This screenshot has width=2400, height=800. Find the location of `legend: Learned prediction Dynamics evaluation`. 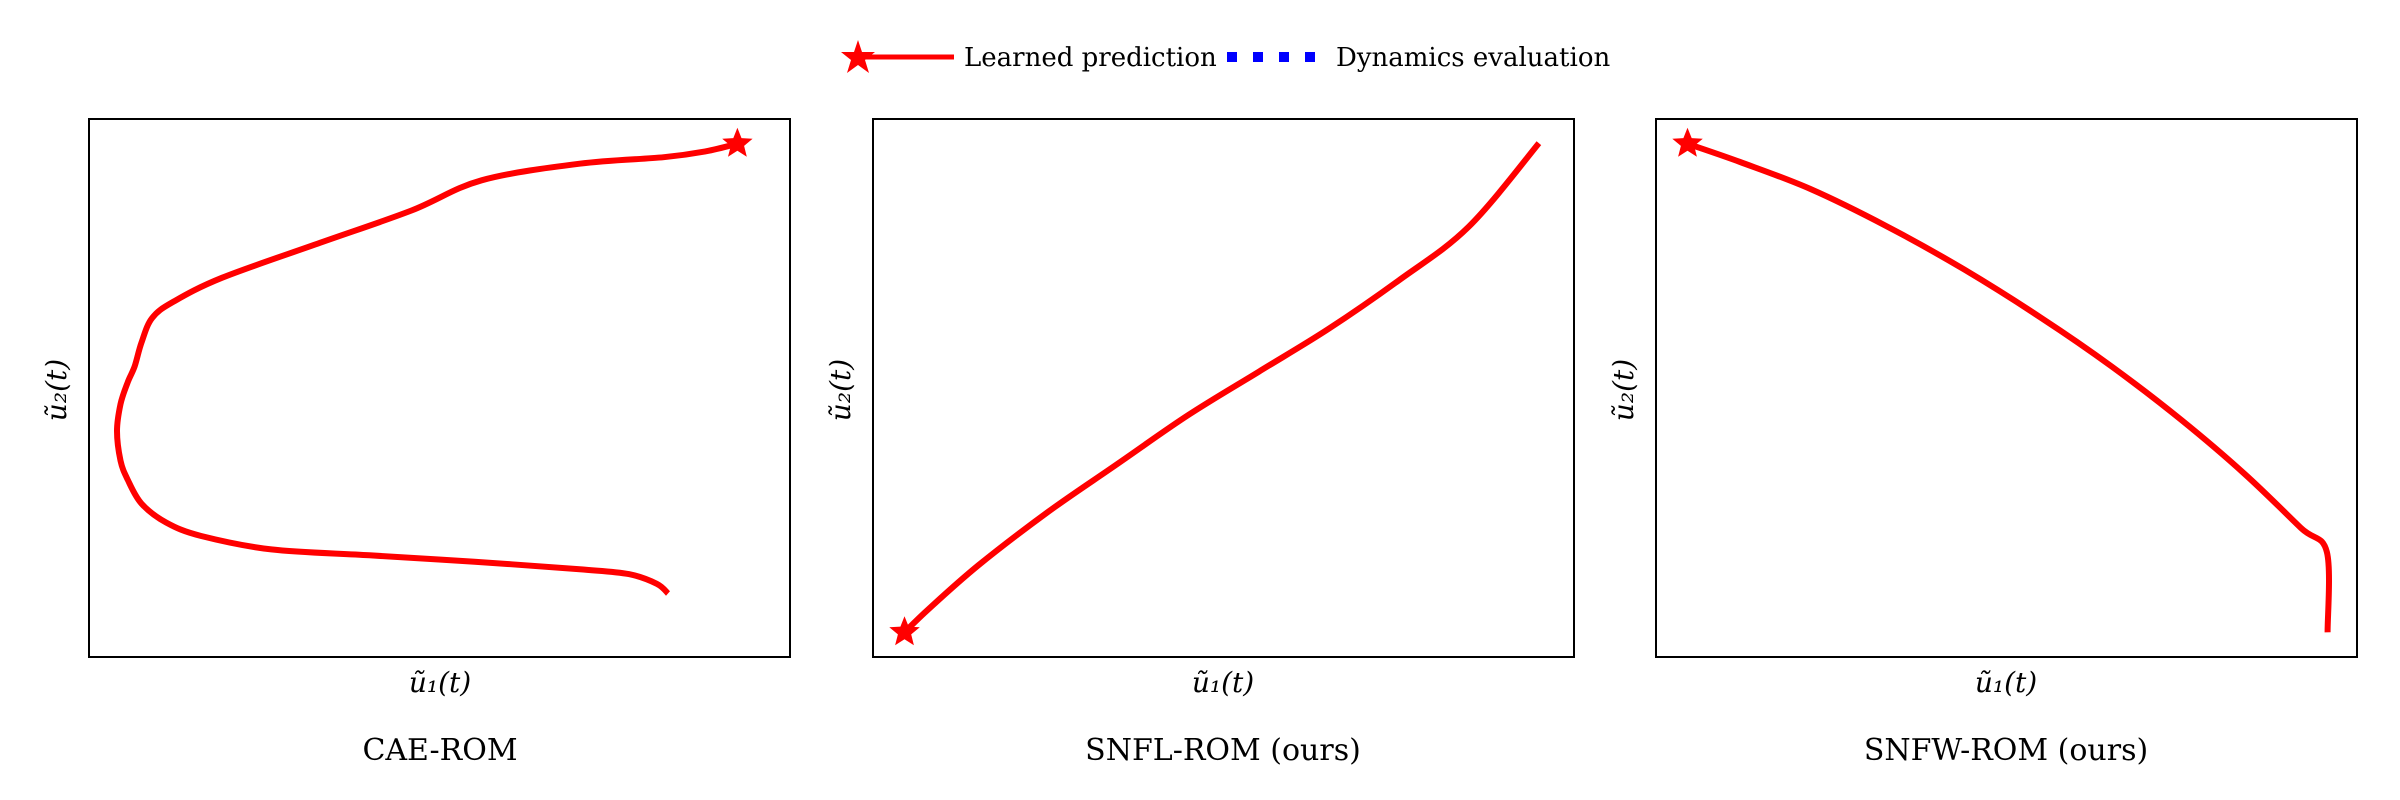

legend: Learned prediction Dynamics evaluation is located at coordinates (1225, 56).